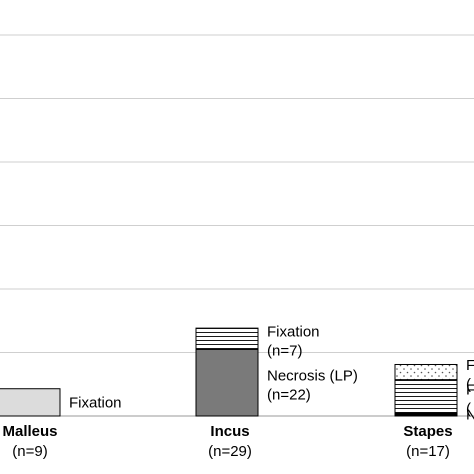 Image resolution: width=474 pixels, height=474 pixels. I want to click on category-n-label: (n=17), so click(428, 451).